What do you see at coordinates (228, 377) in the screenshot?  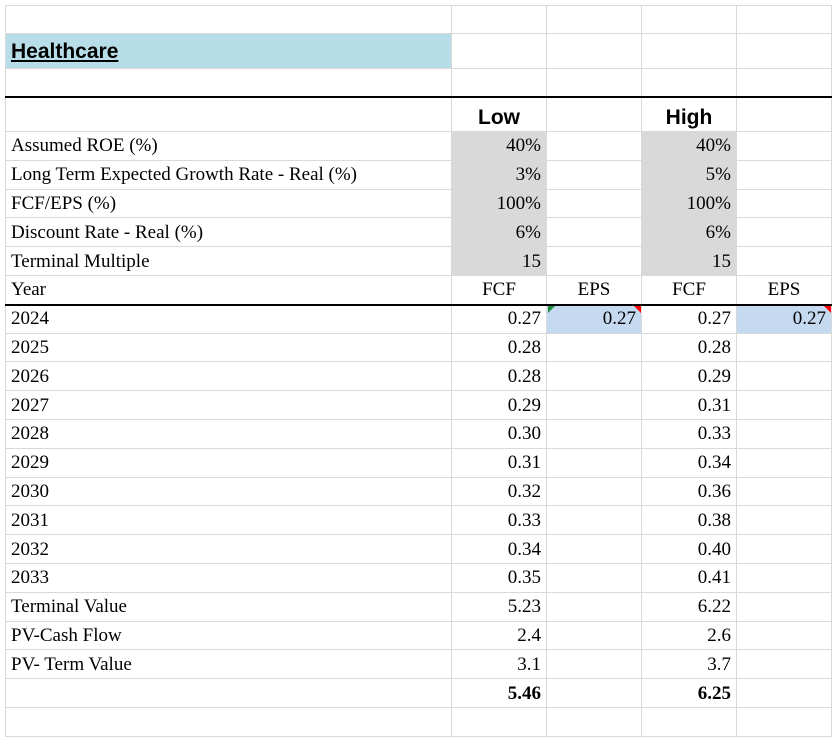 I see `row-label: 2026` at bounding box center [228, 377].